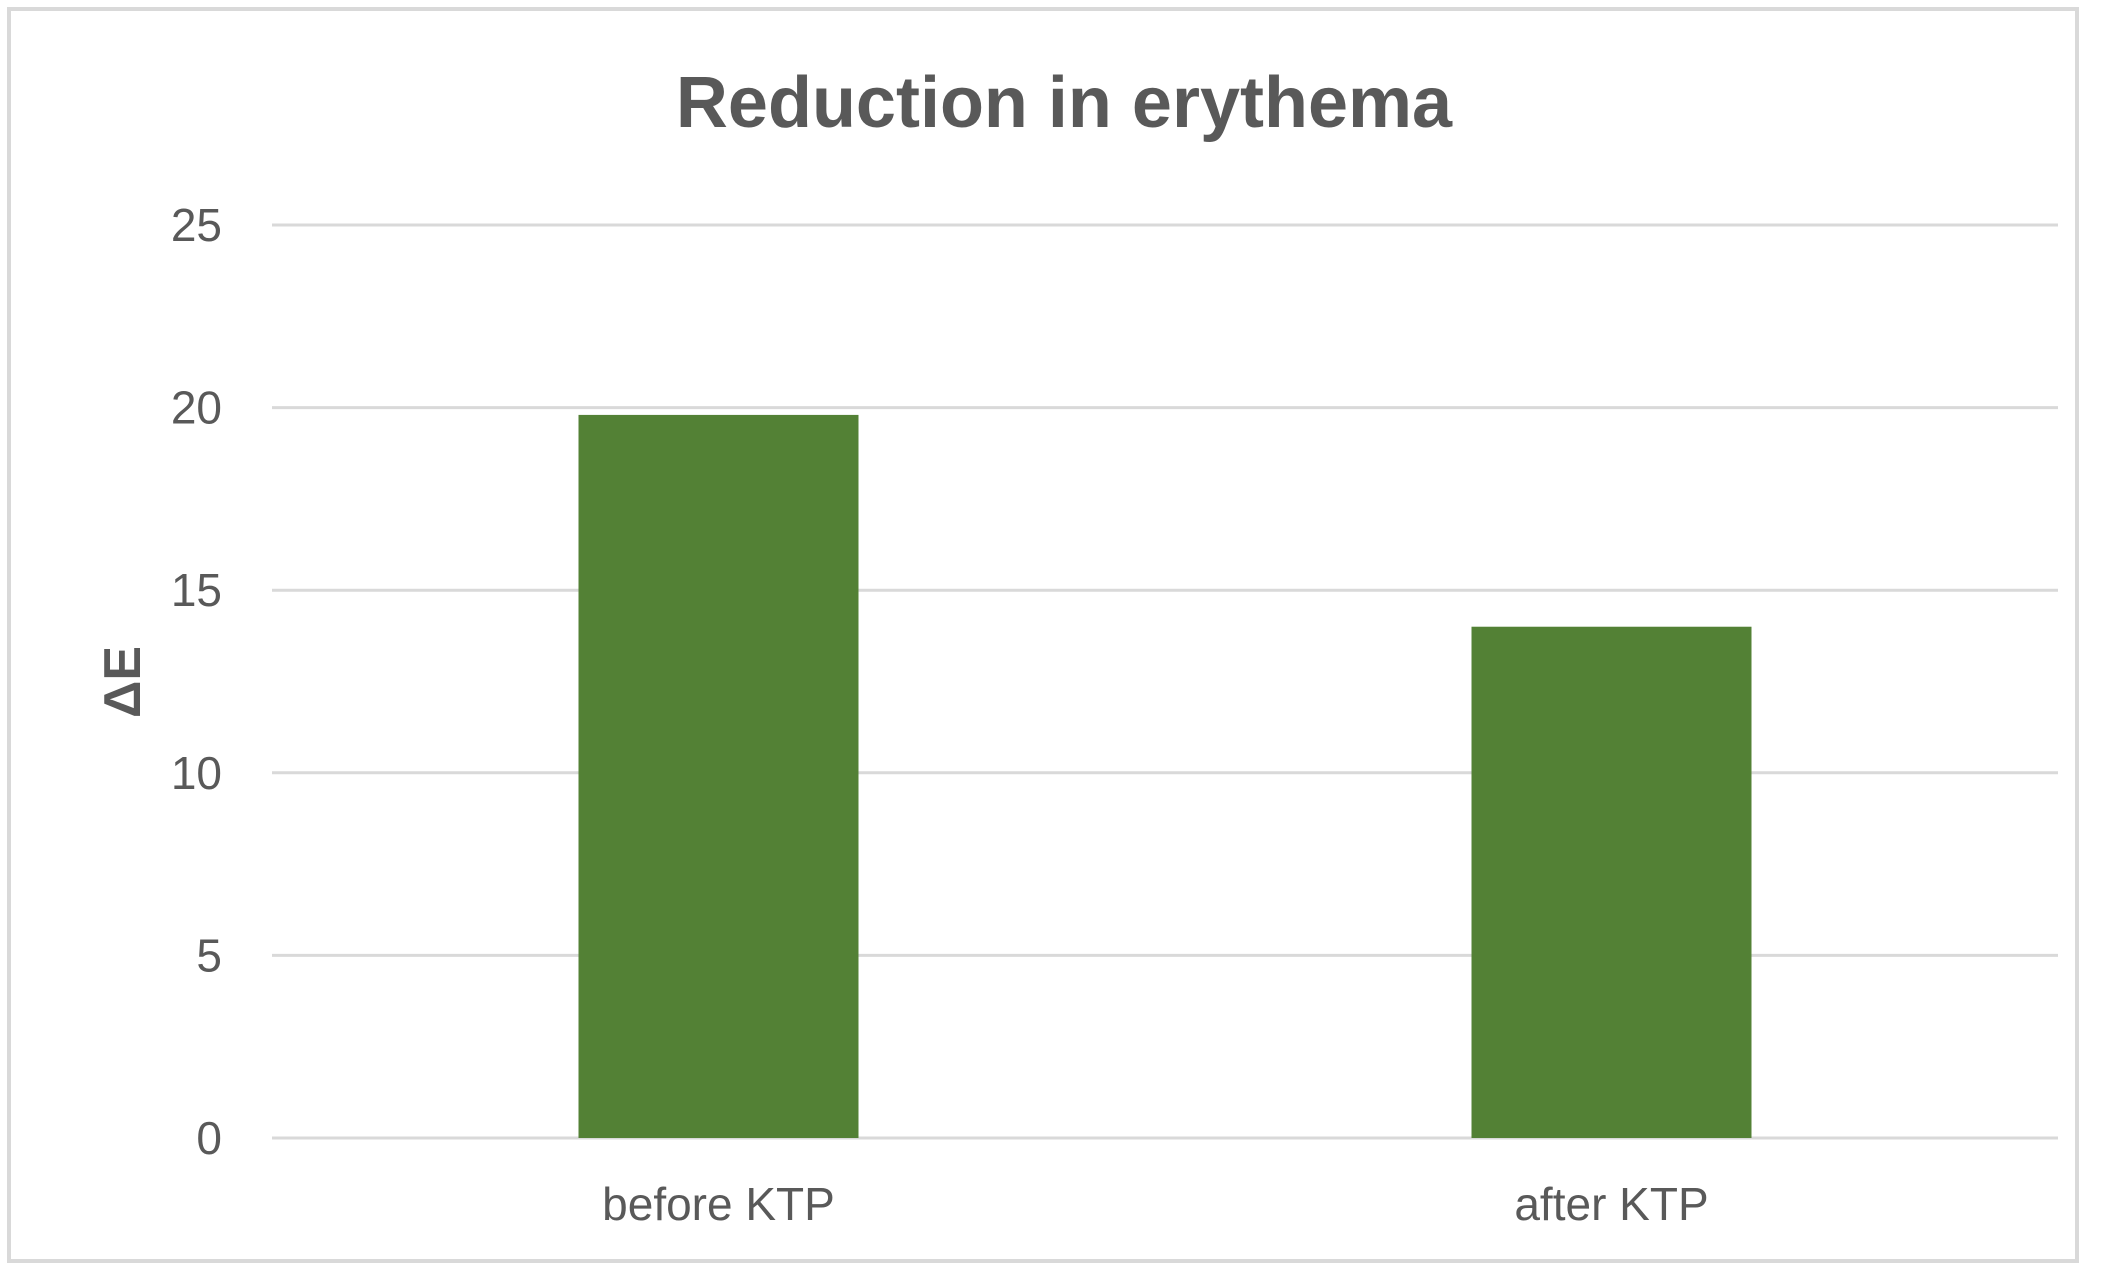 This screenshot has width=2128, height=1282. I want to click on y-tick-label: 15, so click(196, 590).